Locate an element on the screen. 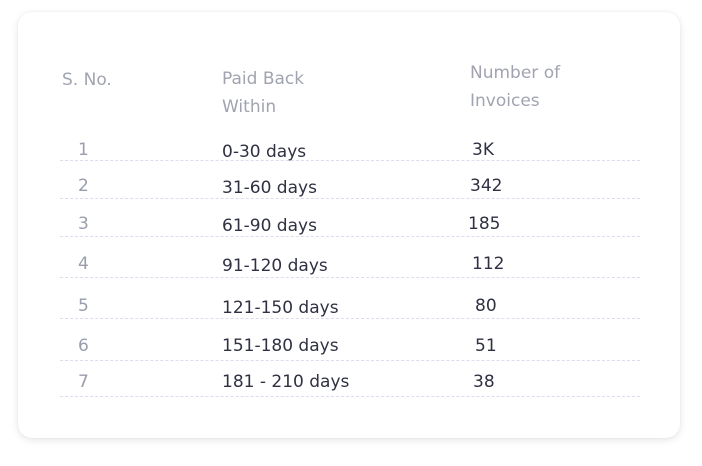  row-3-sno: 3 is located at coordinates (83, 224).